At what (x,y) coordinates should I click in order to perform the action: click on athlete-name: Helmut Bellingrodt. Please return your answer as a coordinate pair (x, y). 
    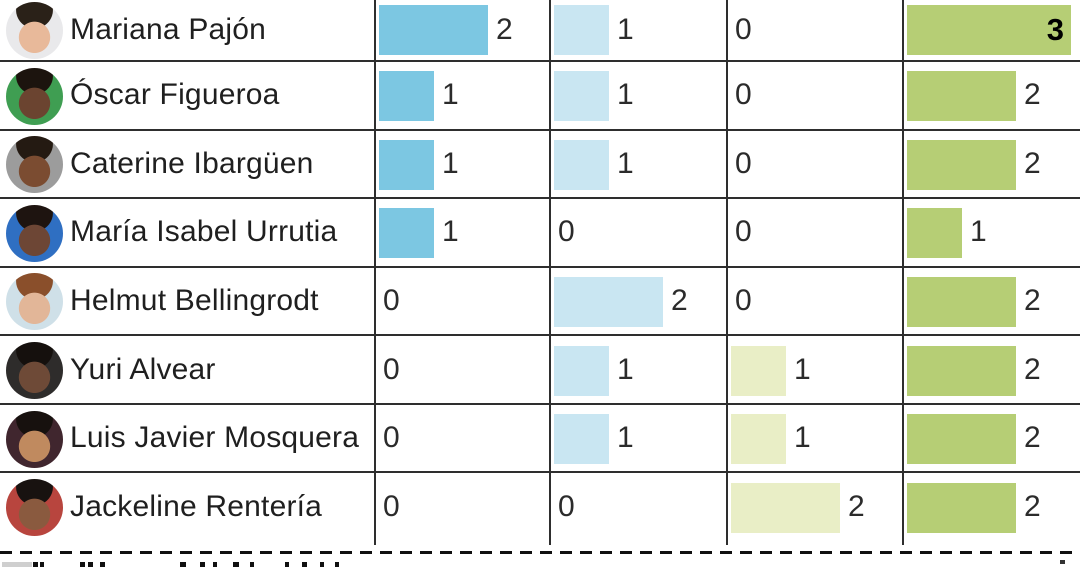
    Looking at the image, I should click on (194, 300).